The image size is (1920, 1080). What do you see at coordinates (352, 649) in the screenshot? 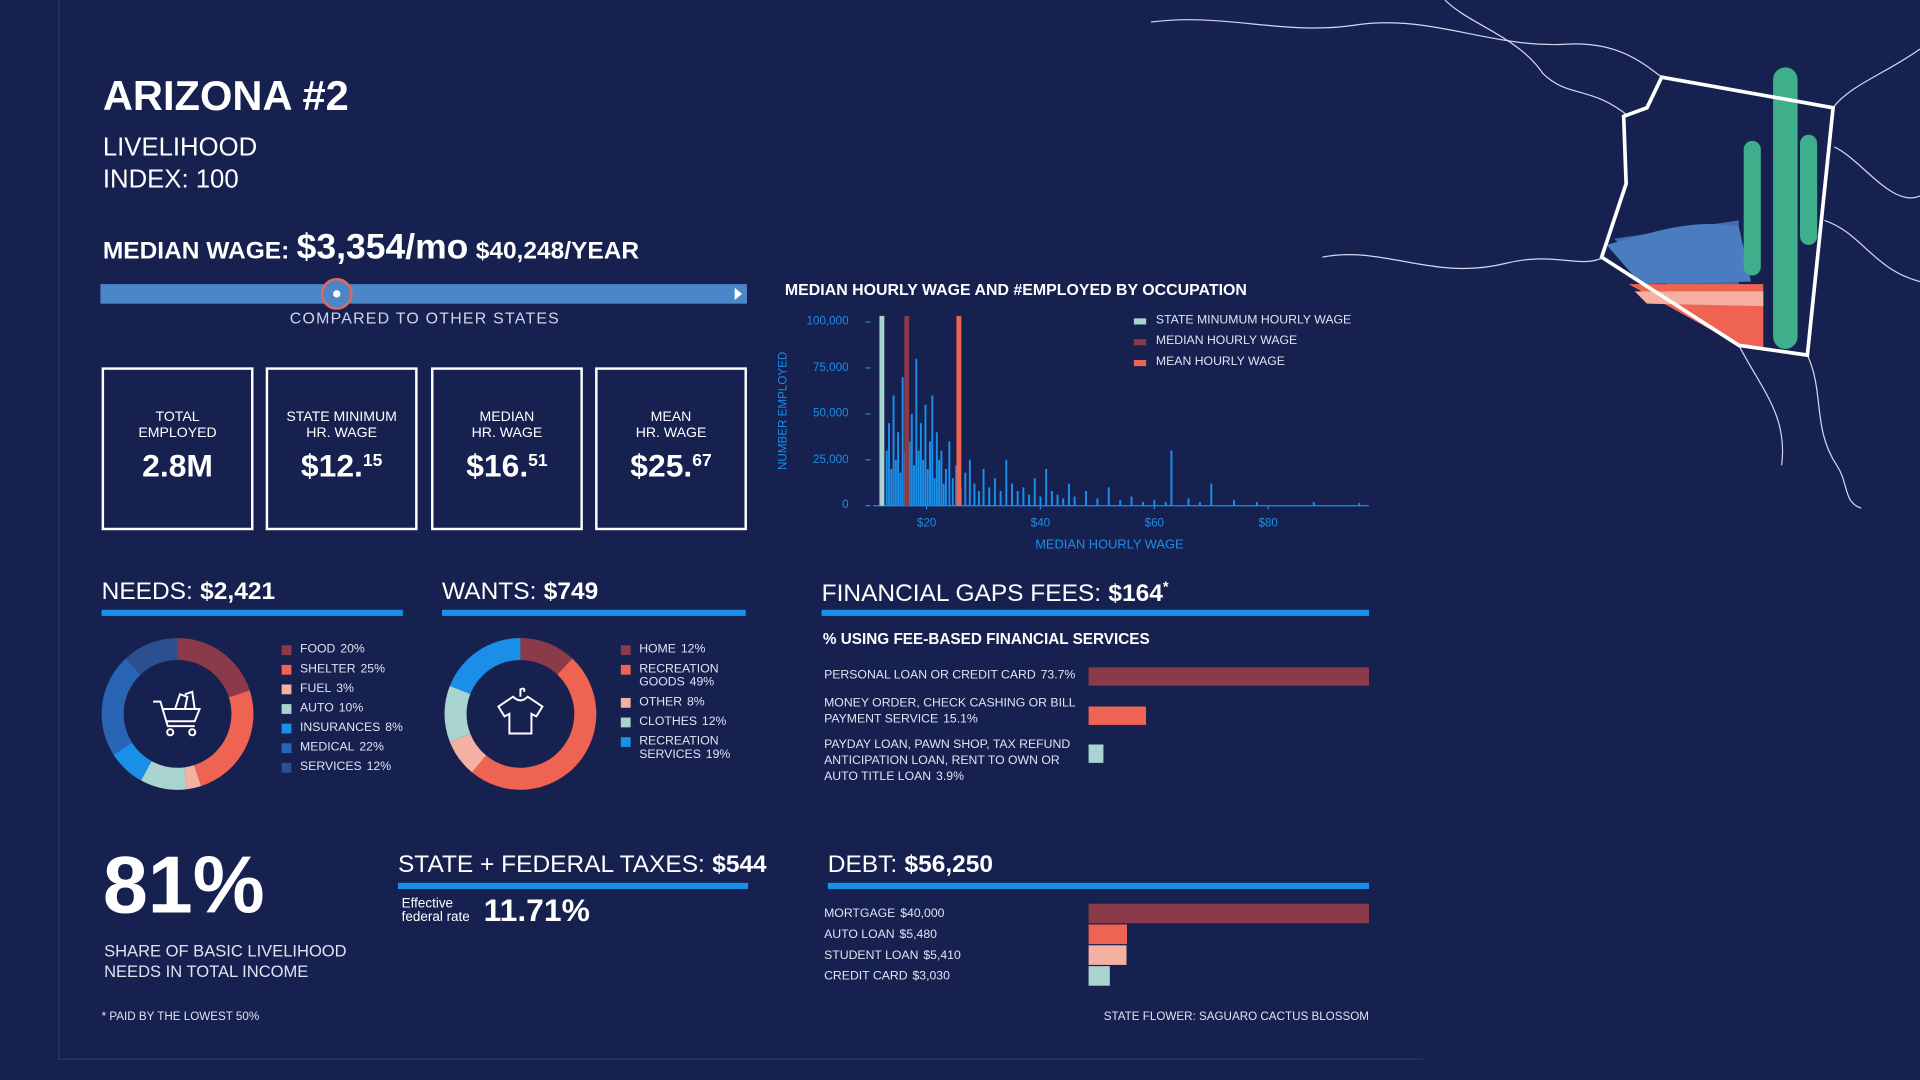
I see `legend-value: 20%` at bounding box center [352, 649].